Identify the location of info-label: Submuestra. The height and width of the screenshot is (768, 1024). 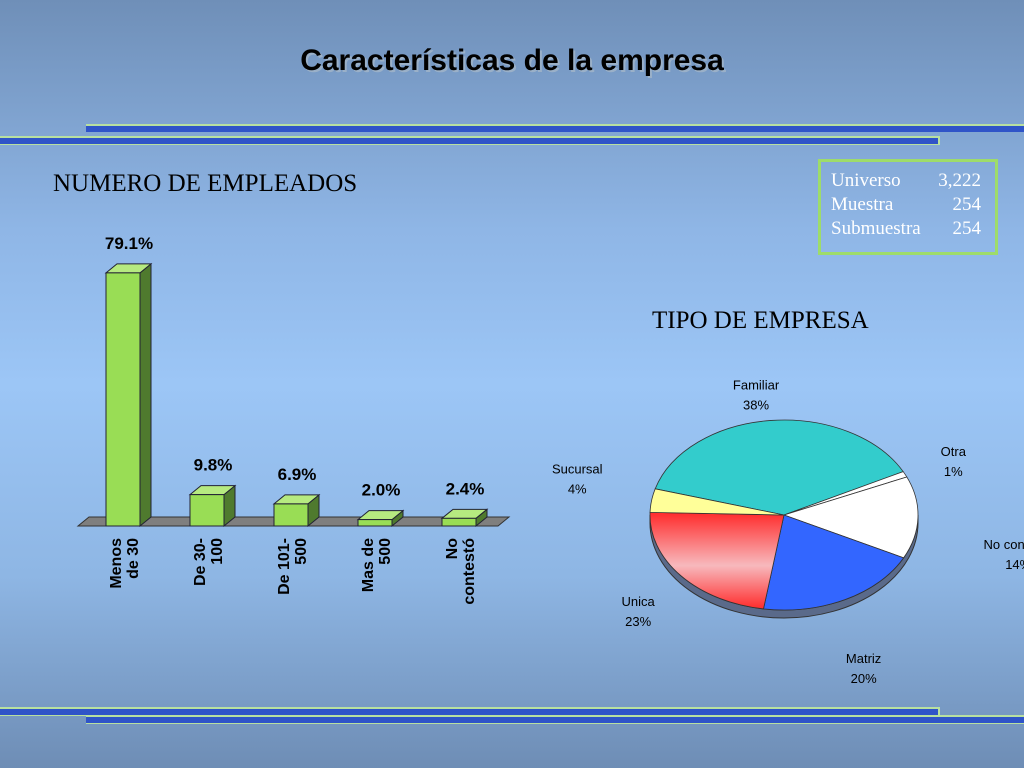
(876, 228).